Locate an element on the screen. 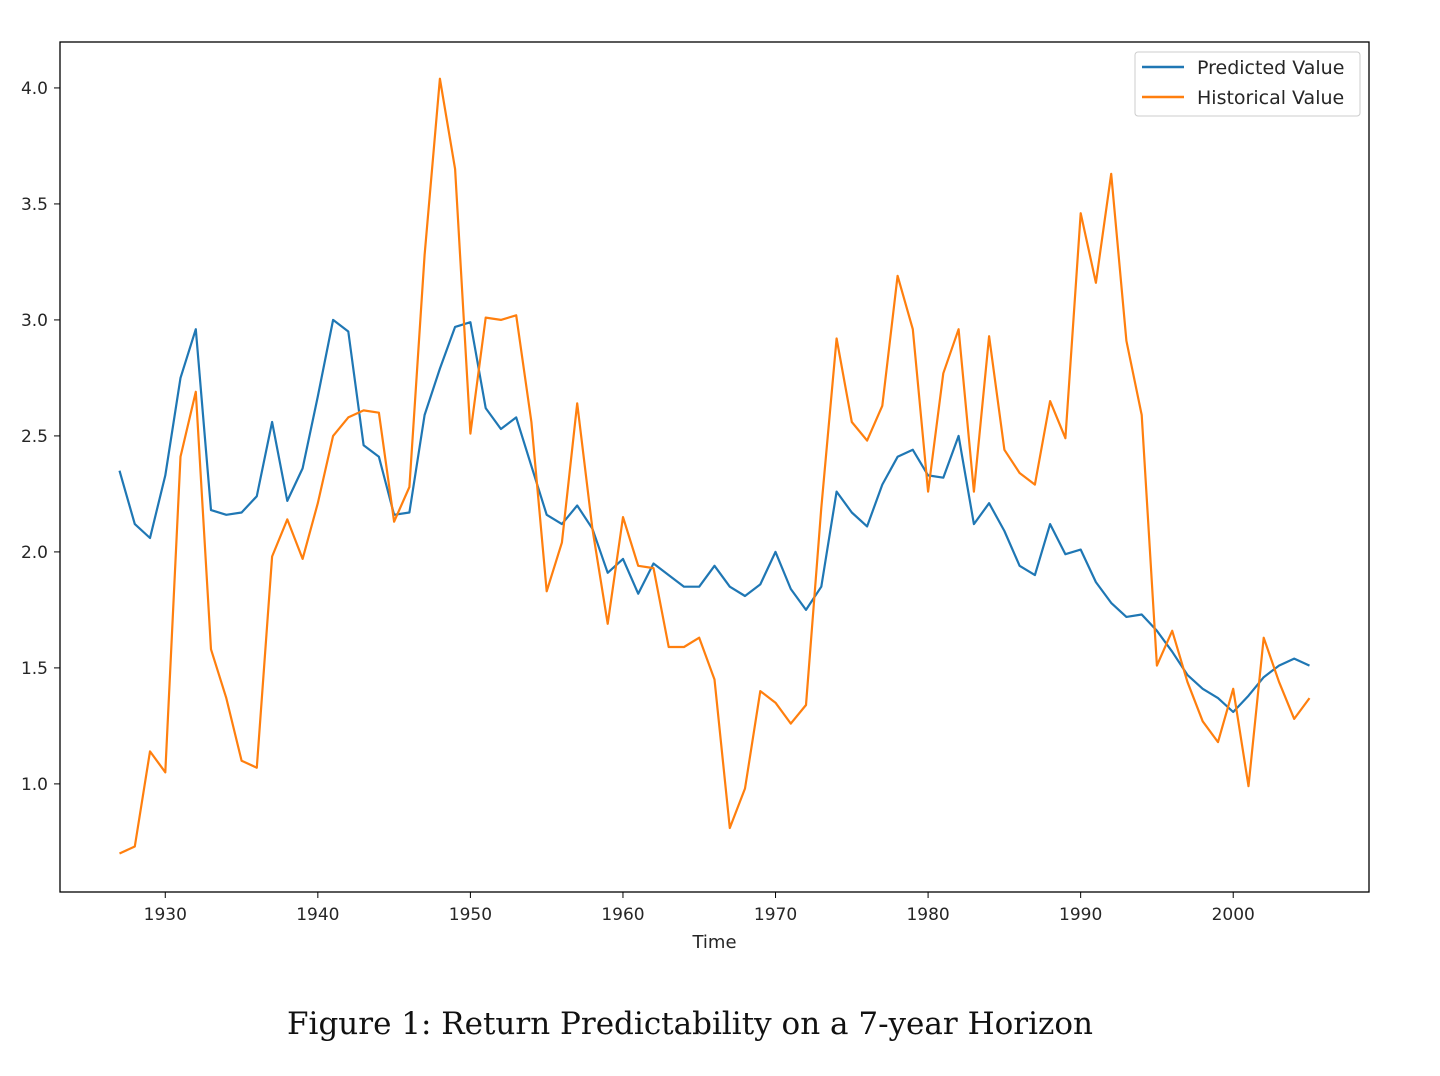 This screenshot has width=1440, height=1076. y-tick-label: 3.0 is located at coordinates (34, 321).